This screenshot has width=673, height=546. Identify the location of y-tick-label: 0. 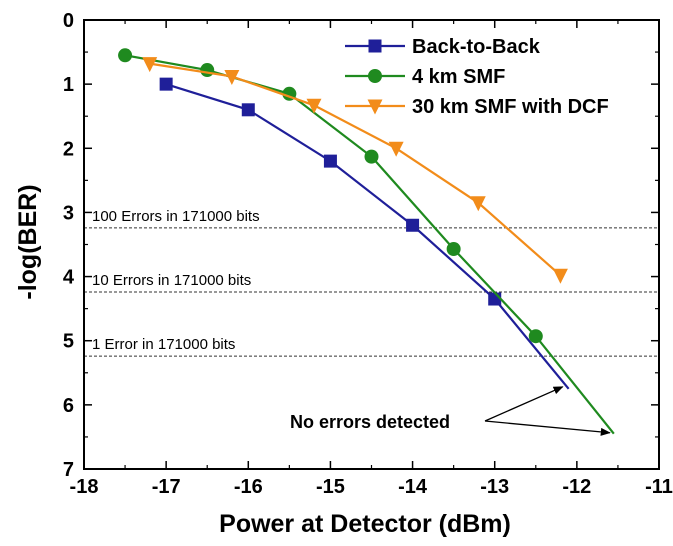
(68, 21).